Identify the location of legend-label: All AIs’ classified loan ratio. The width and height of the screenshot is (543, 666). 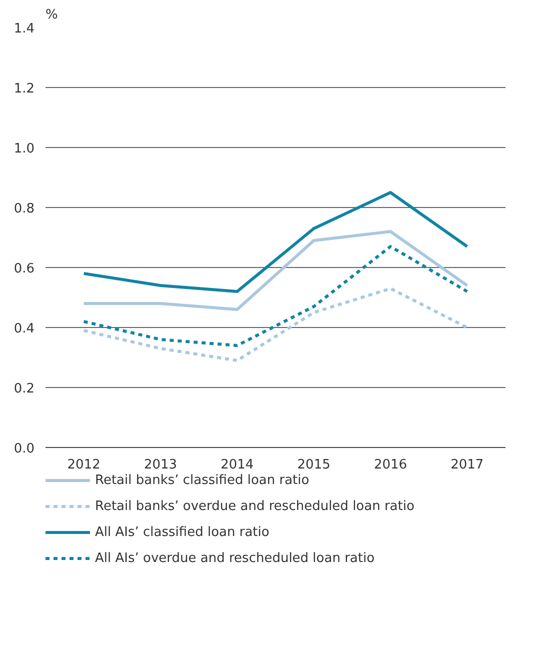
(182, 532).